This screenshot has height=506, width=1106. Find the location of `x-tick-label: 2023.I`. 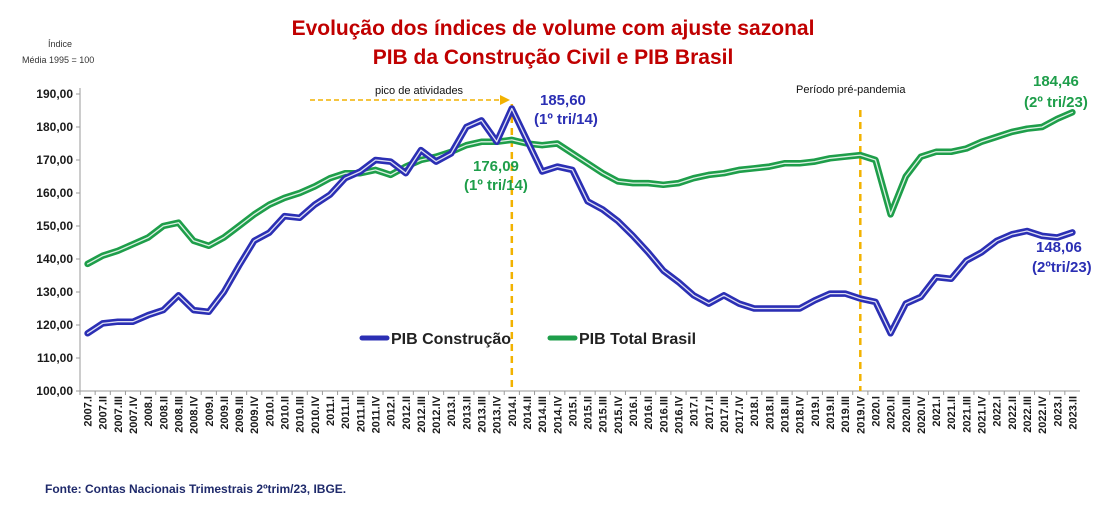

x-tick-label: 2023.I is located at coordinates (1058, 411).